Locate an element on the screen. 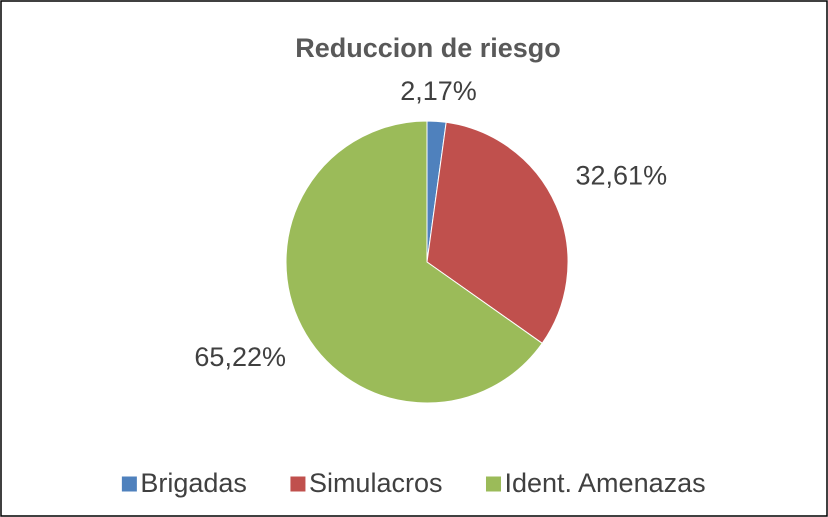  data-label: 65,22% is located at coordinates (240, 357).